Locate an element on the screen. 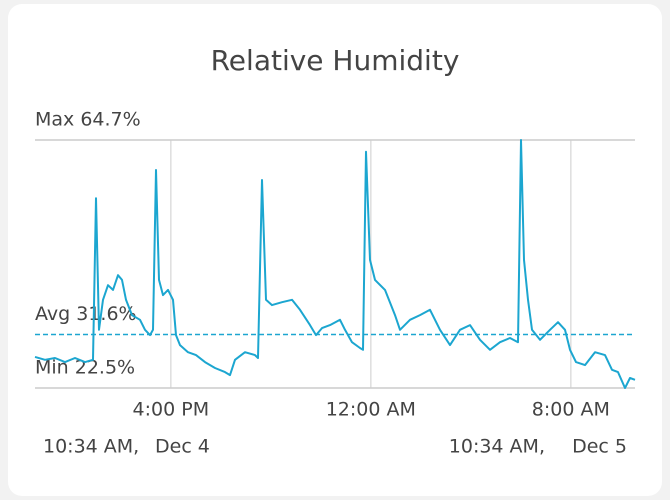 The height and width of the screenshot is (500, 670). x-tick-label: 8:00 AM is located at coordinates (571, 410).